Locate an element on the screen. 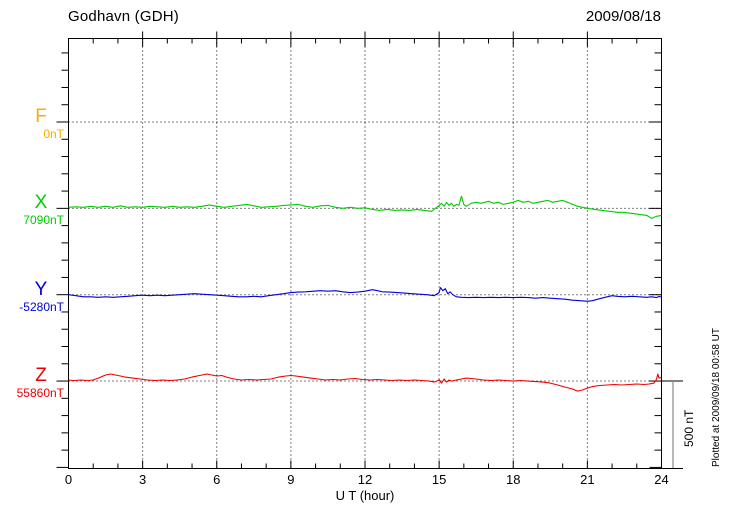 The image size is (730, 520). hour-label-9: 9 is located at coordinates (291, 479).